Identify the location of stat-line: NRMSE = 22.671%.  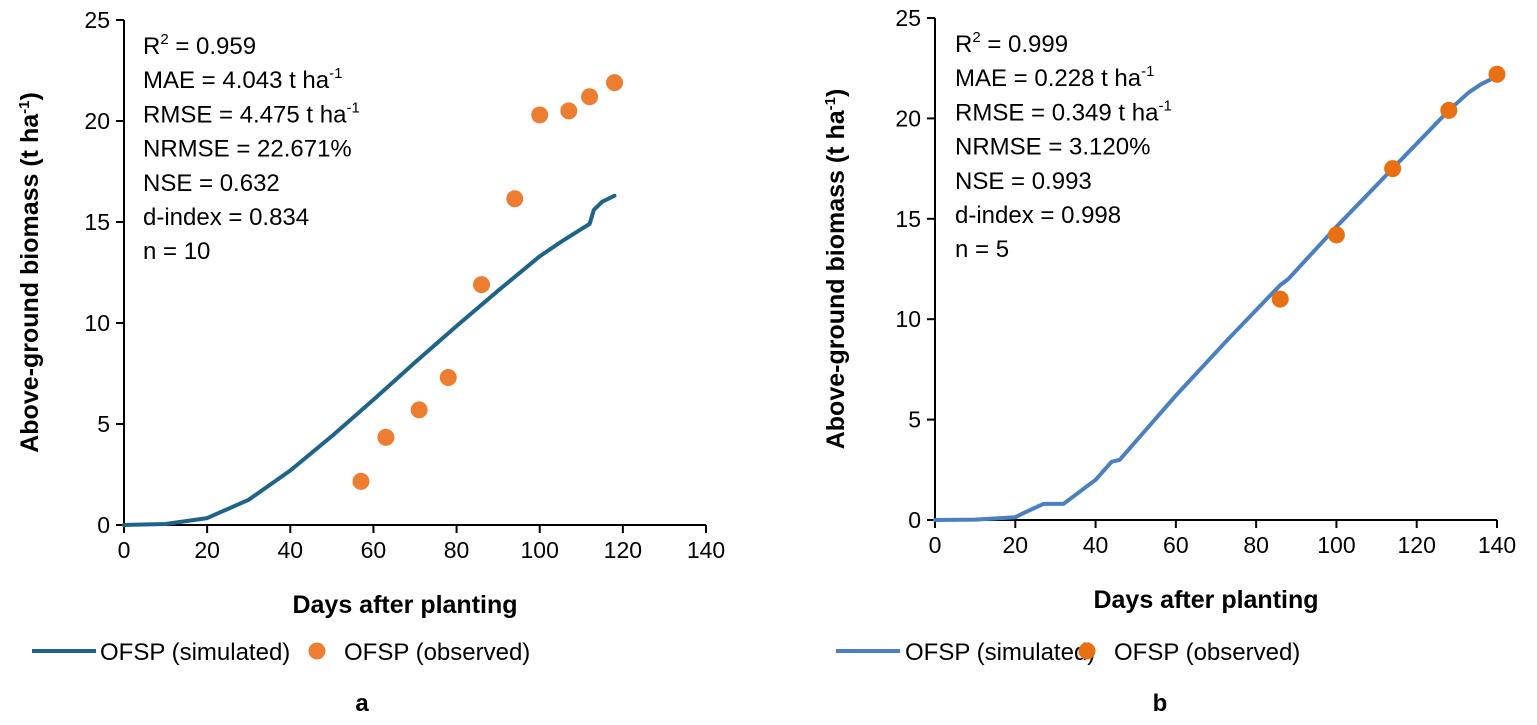
(247, 149).